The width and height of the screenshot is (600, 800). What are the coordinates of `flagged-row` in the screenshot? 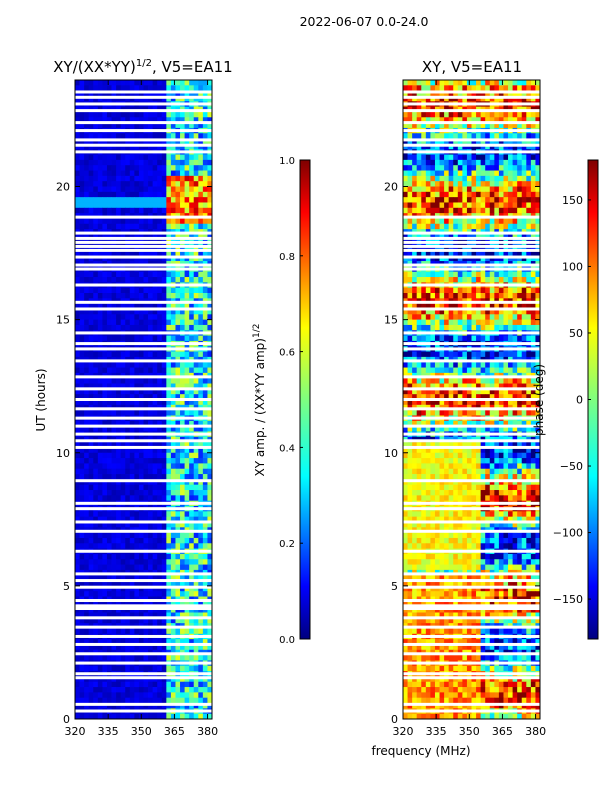 It's located at (143, 434).